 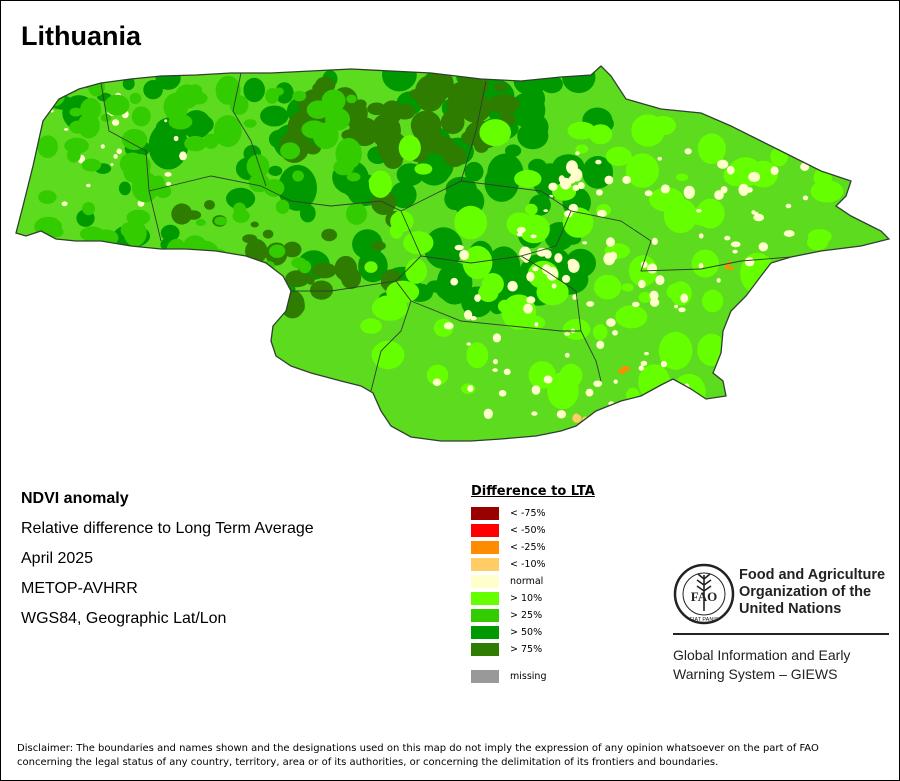 I want to click on legend-title: Difference to LTA, so click(x=533, y=491).